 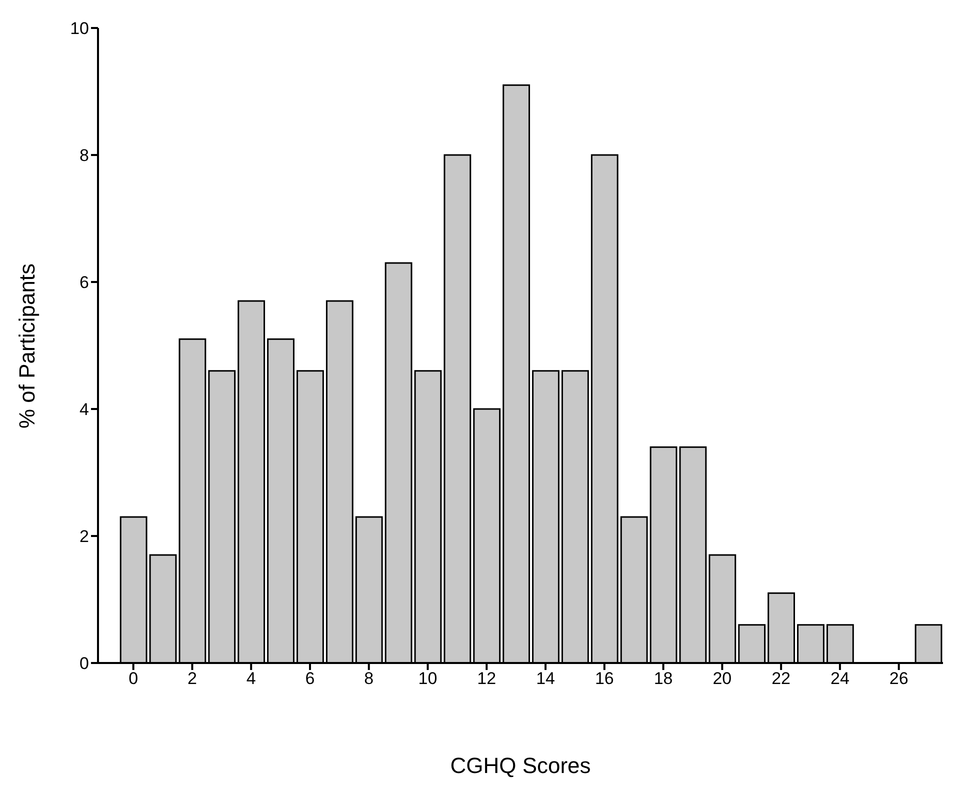 I want to click on y-tick-label: 2, so click(x=84, y=536).